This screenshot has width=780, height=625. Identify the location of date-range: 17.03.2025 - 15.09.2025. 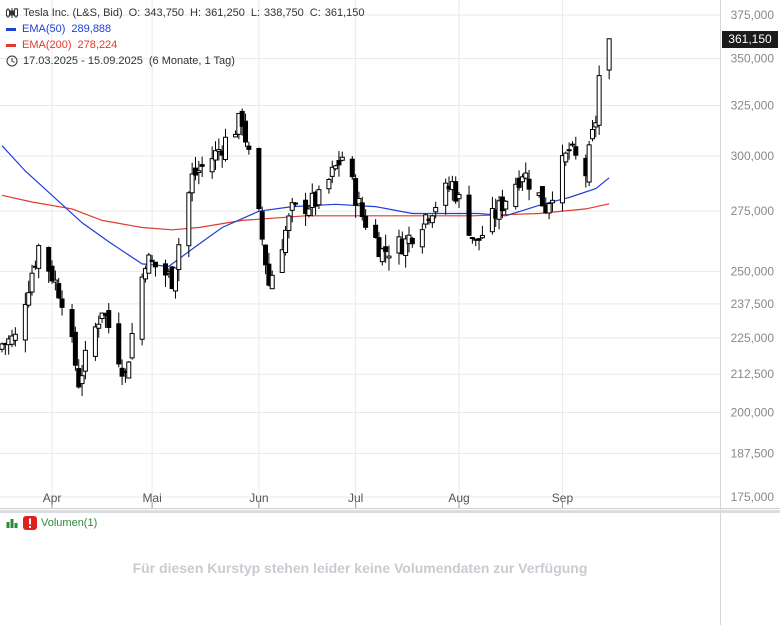
(83, 61).